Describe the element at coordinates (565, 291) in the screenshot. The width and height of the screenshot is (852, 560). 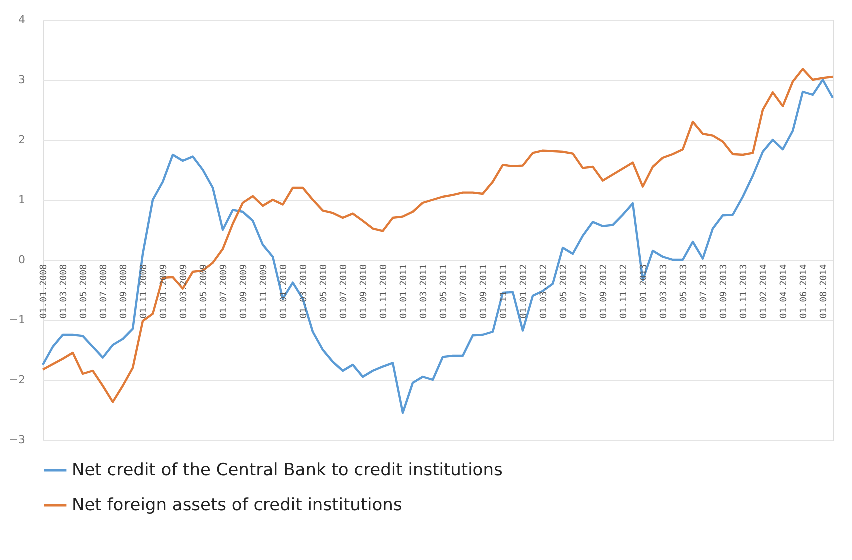
I see `x-tick-label: 01.05.2012` at that location.